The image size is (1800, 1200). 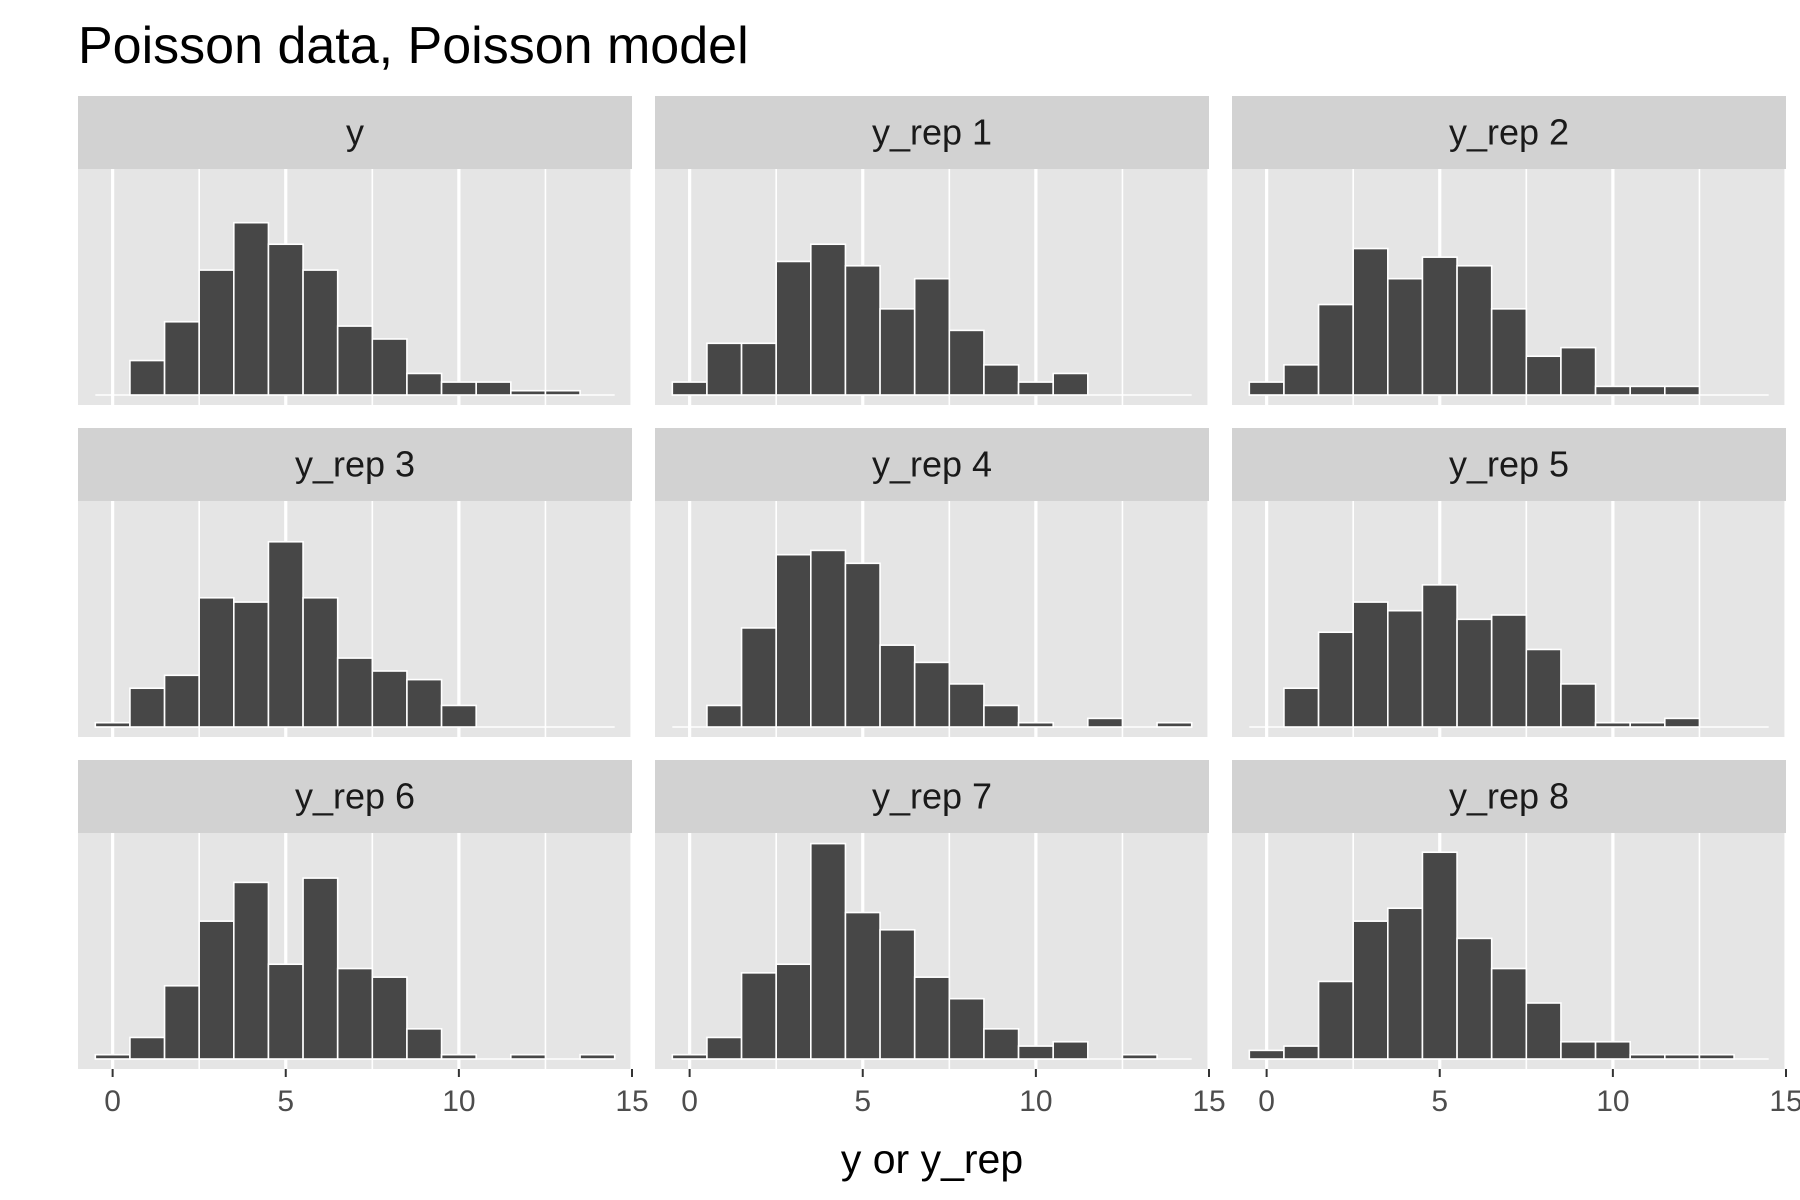 I want to click on facet-strip-label: y_rep 8, so click(x=1509, y=796).